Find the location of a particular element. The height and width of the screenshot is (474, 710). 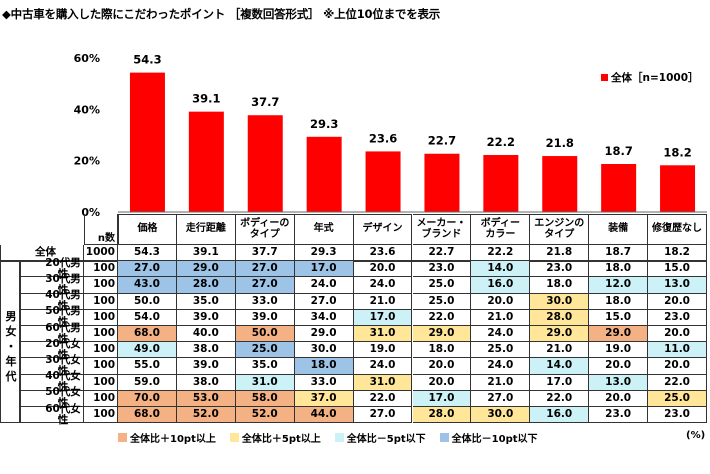

unit-label: (%) is located at coordinates (696, 435).